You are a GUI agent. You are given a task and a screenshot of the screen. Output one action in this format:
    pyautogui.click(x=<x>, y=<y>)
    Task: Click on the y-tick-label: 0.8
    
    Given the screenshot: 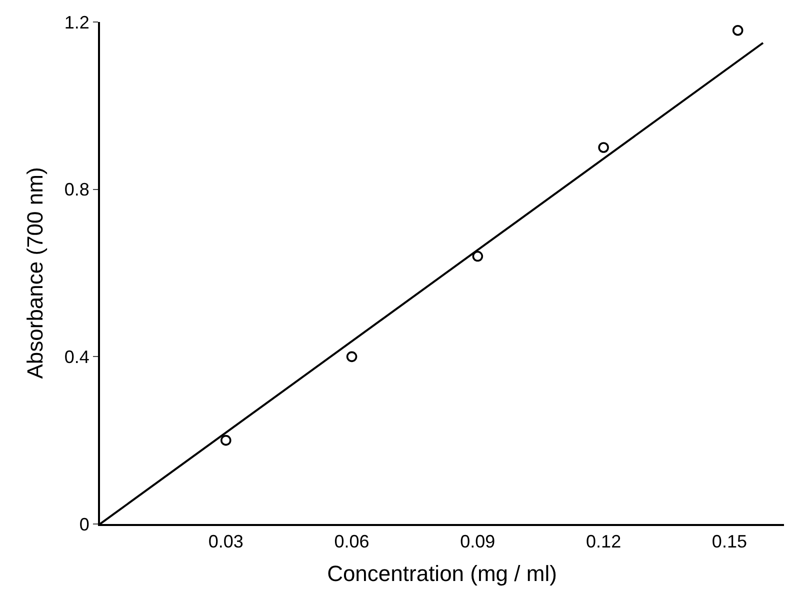 What is the action you would take?
    pyautogui.click(x=77, y=190)
    